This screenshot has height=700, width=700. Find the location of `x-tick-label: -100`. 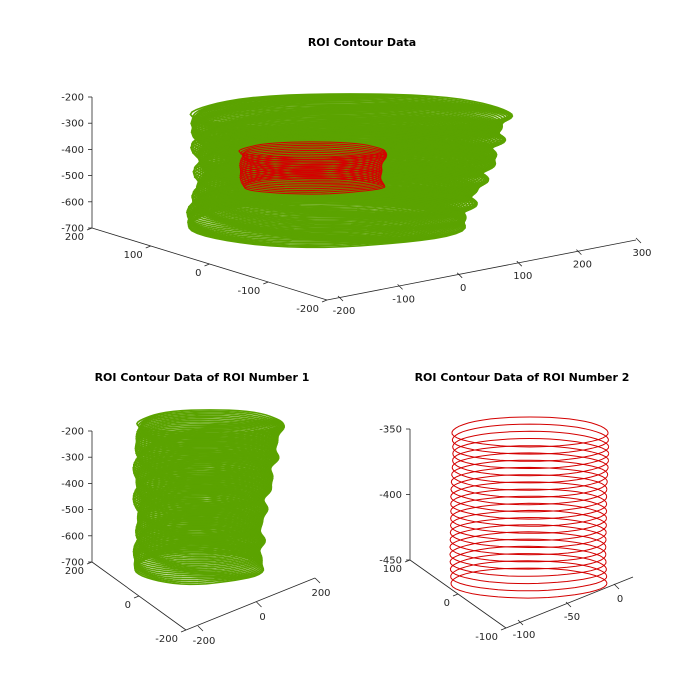

x-tick-label: -100 is located at coordinates (403, 299).